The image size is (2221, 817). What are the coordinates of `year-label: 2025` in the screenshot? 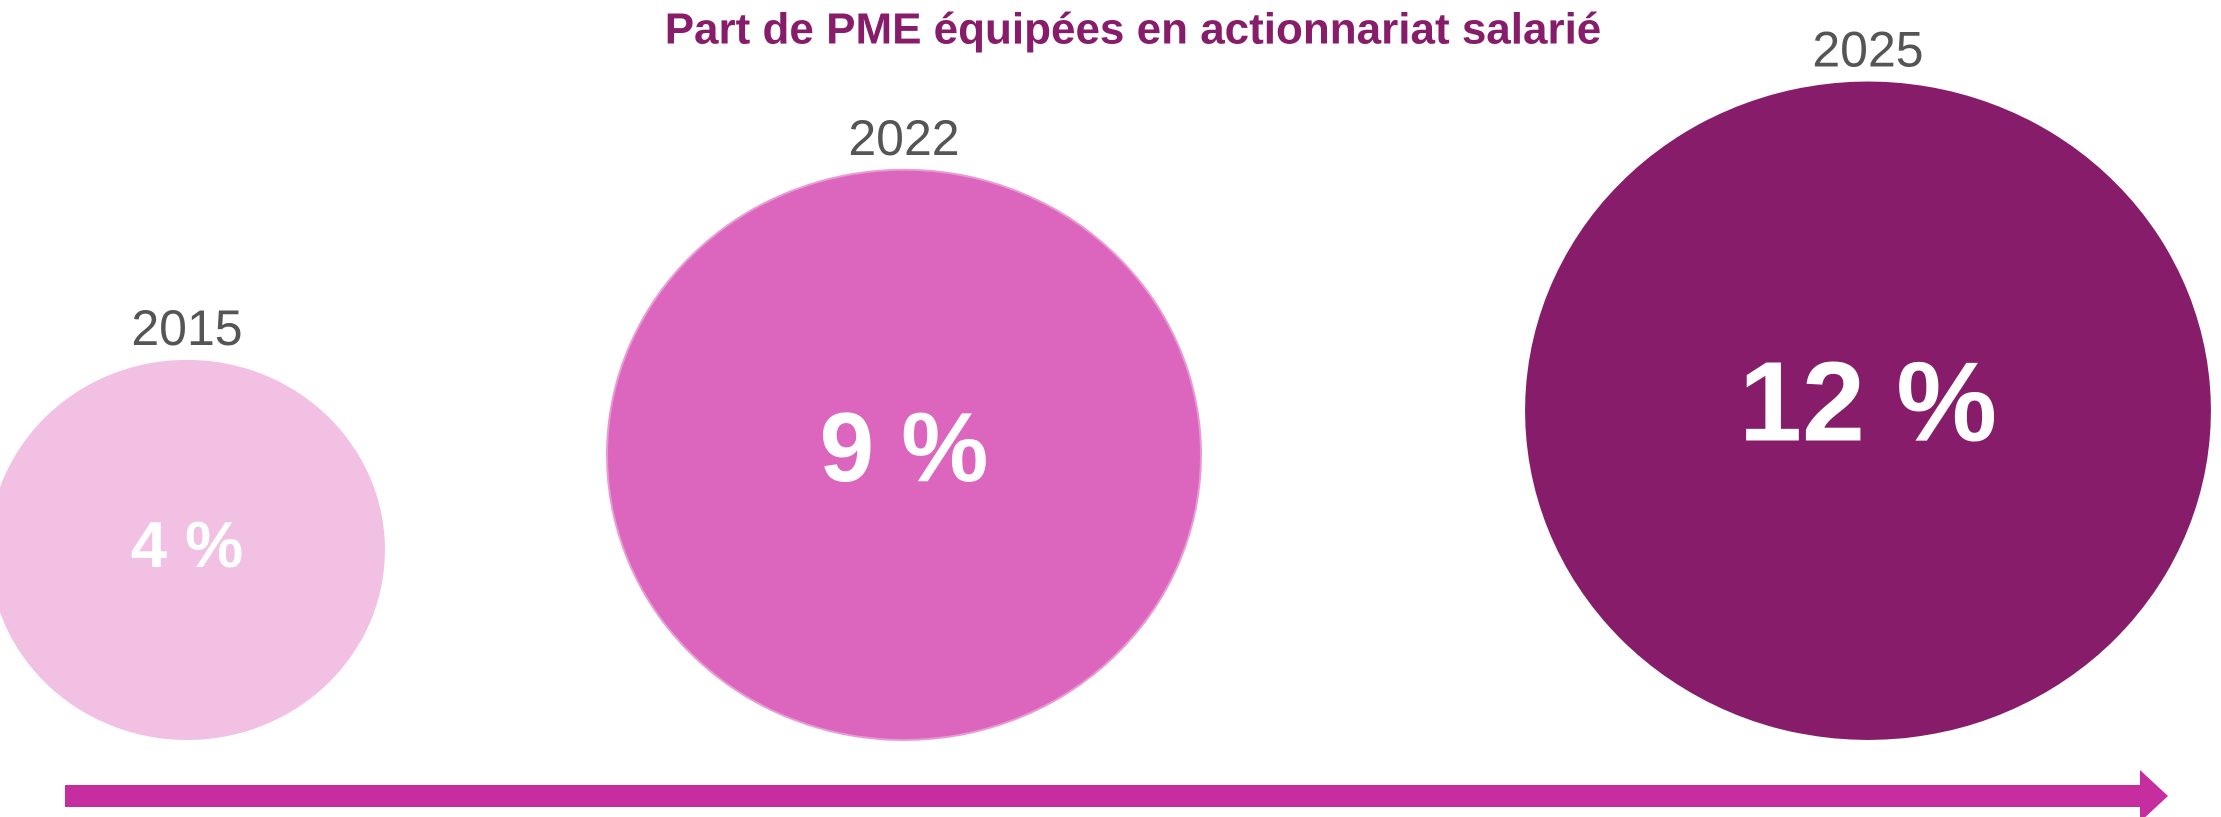 It's located at (1867, 50).